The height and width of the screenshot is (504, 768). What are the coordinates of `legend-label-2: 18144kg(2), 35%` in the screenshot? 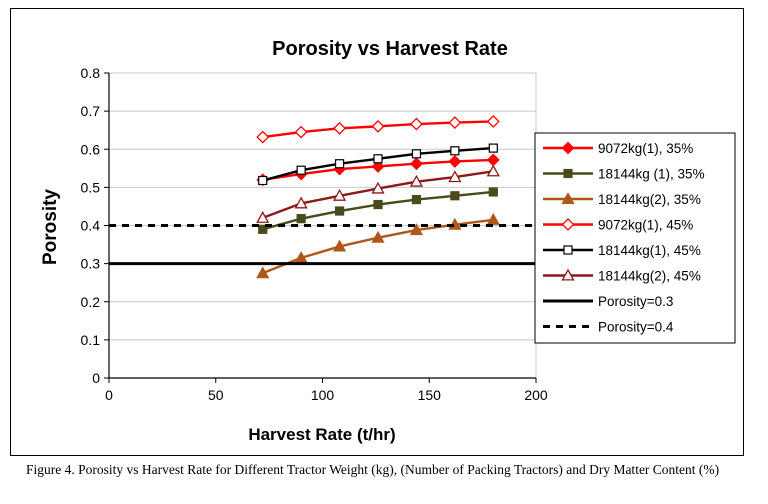 It's located at (649, 199).